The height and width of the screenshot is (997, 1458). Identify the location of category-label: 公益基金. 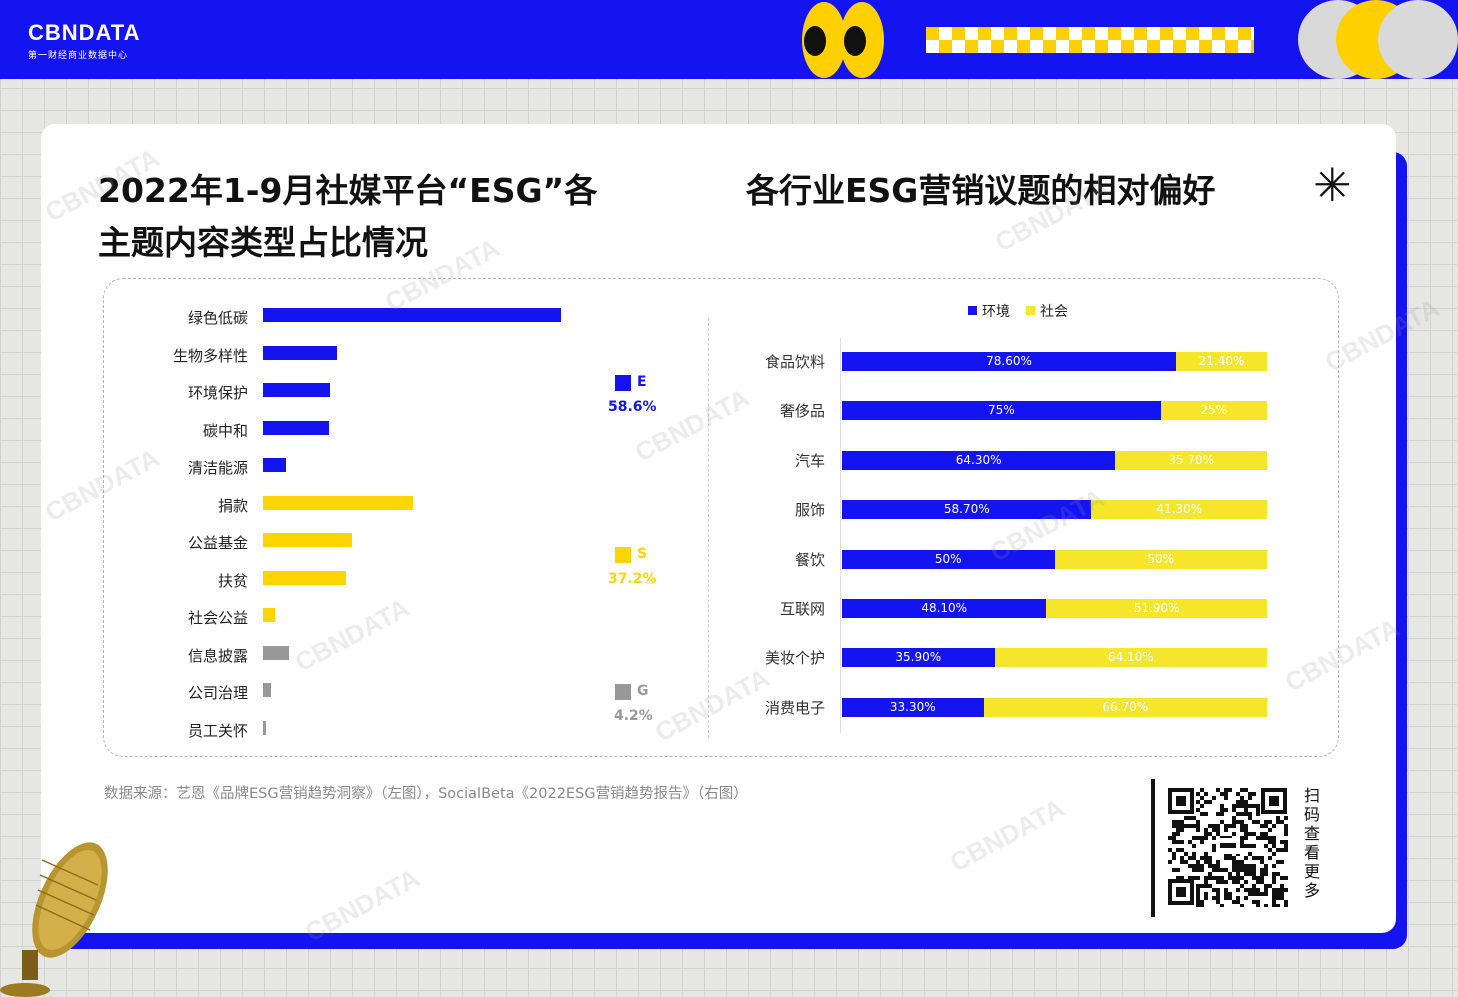
(217, 543).